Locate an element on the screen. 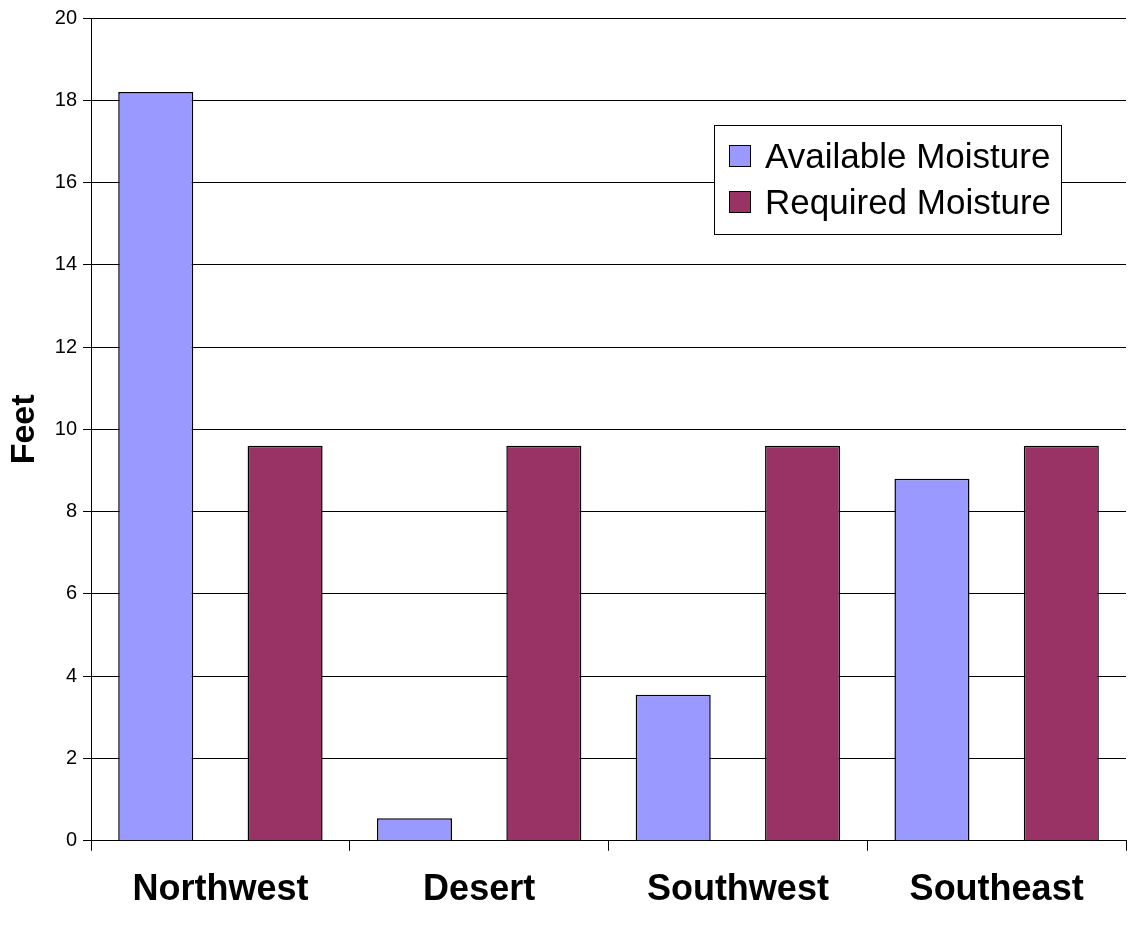 This screenshot has height=930, width=1128. y-tick-label: 18 is located at coordinates (66, 98).